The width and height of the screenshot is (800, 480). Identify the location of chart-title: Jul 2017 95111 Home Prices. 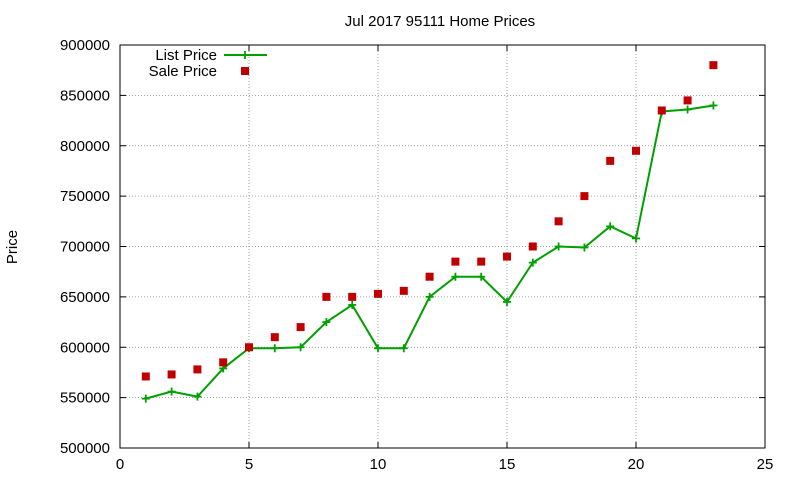
(440, 21).